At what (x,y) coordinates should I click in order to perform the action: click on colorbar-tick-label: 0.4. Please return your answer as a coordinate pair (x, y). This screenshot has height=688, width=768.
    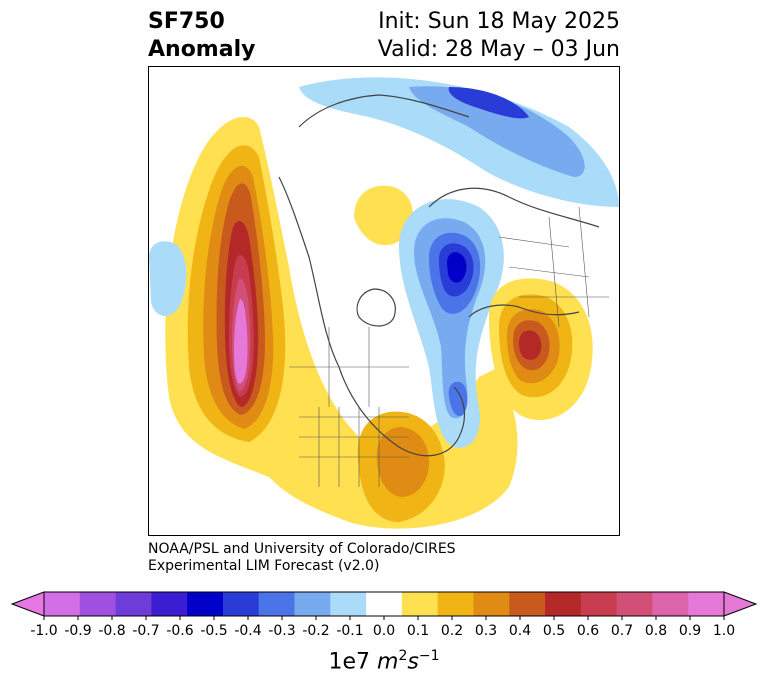
    Looking at the image, I should click on (520, 631).